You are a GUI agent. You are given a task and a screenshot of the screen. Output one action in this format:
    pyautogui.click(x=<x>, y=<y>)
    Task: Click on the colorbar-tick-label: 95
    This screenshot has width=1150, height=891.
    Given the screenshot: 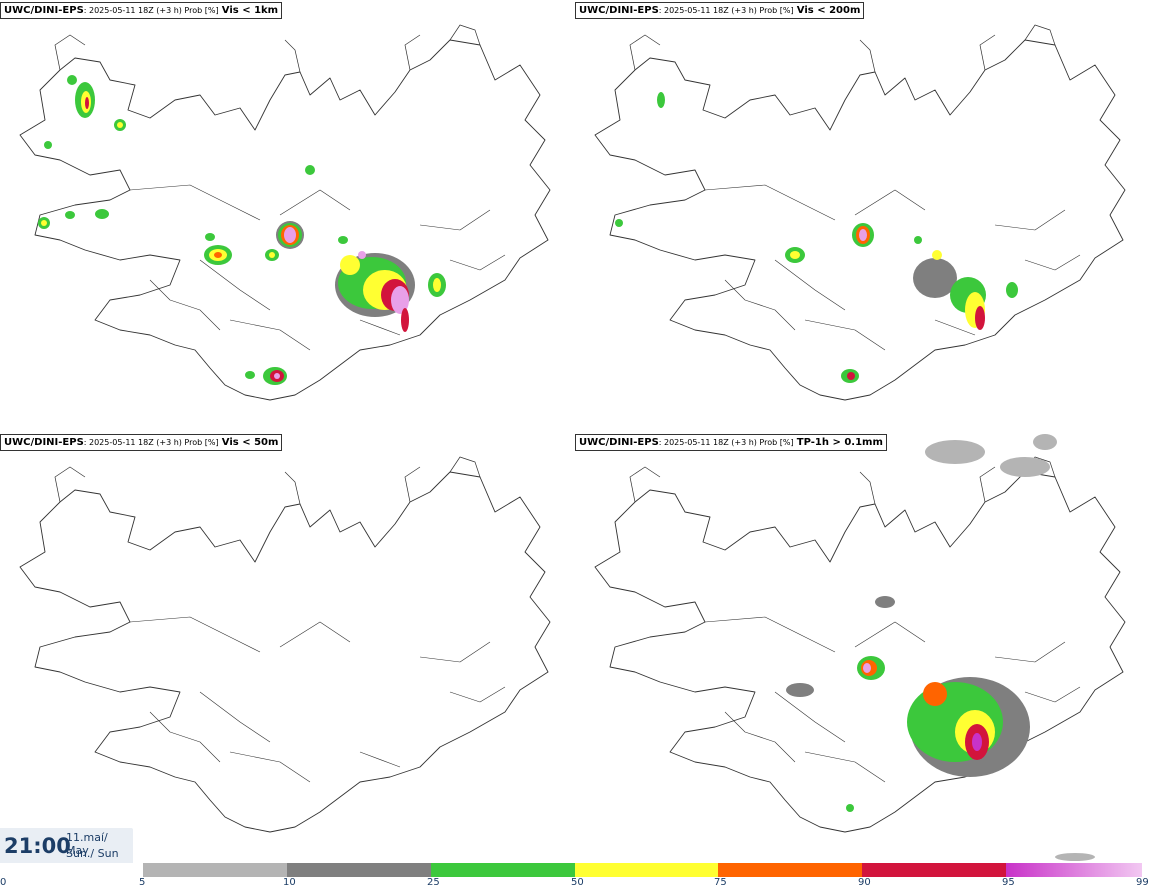 What is the action you would take?
    pyautogui.click(x=1008, y=882)
    